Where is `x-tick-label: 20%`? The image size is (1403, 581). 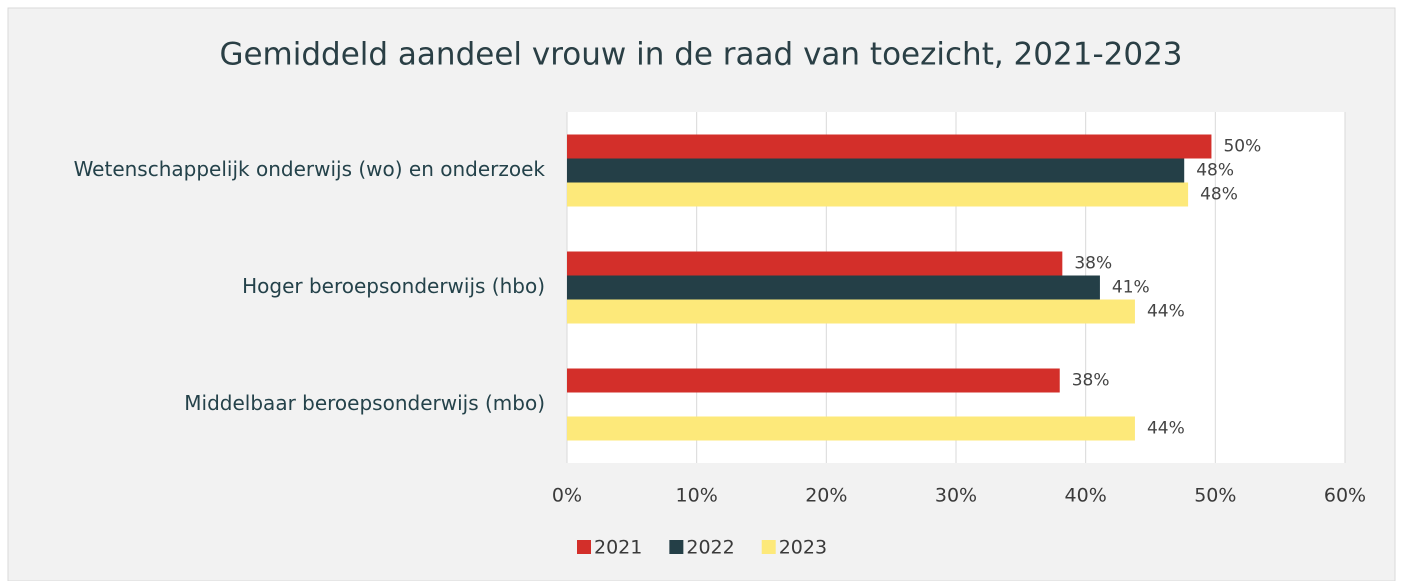 x-tick-label: 20% is located at coordinates (826, 496).